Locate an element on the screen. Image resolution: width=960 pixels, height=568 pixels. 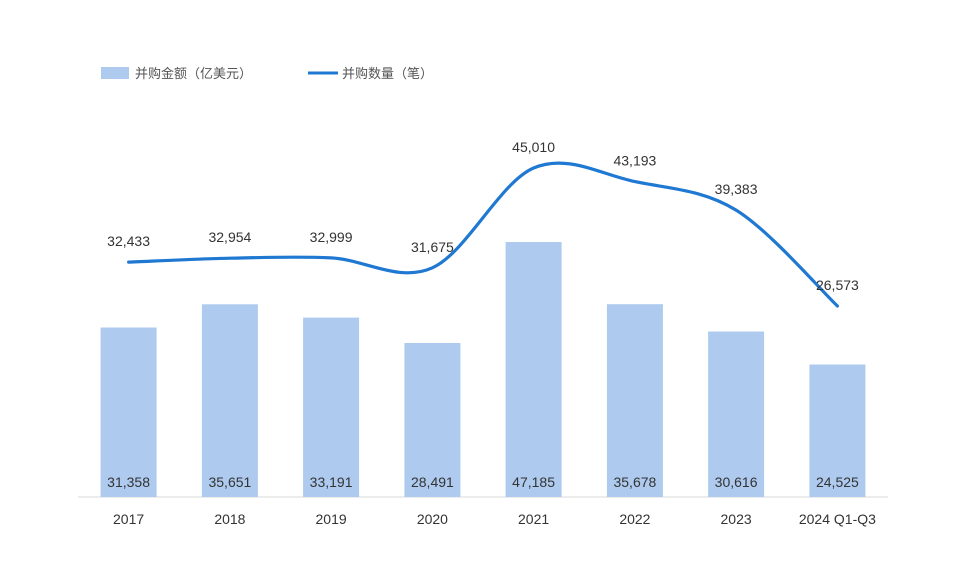
bar-value-label: 35,651 is located at coordinates (229, 482).